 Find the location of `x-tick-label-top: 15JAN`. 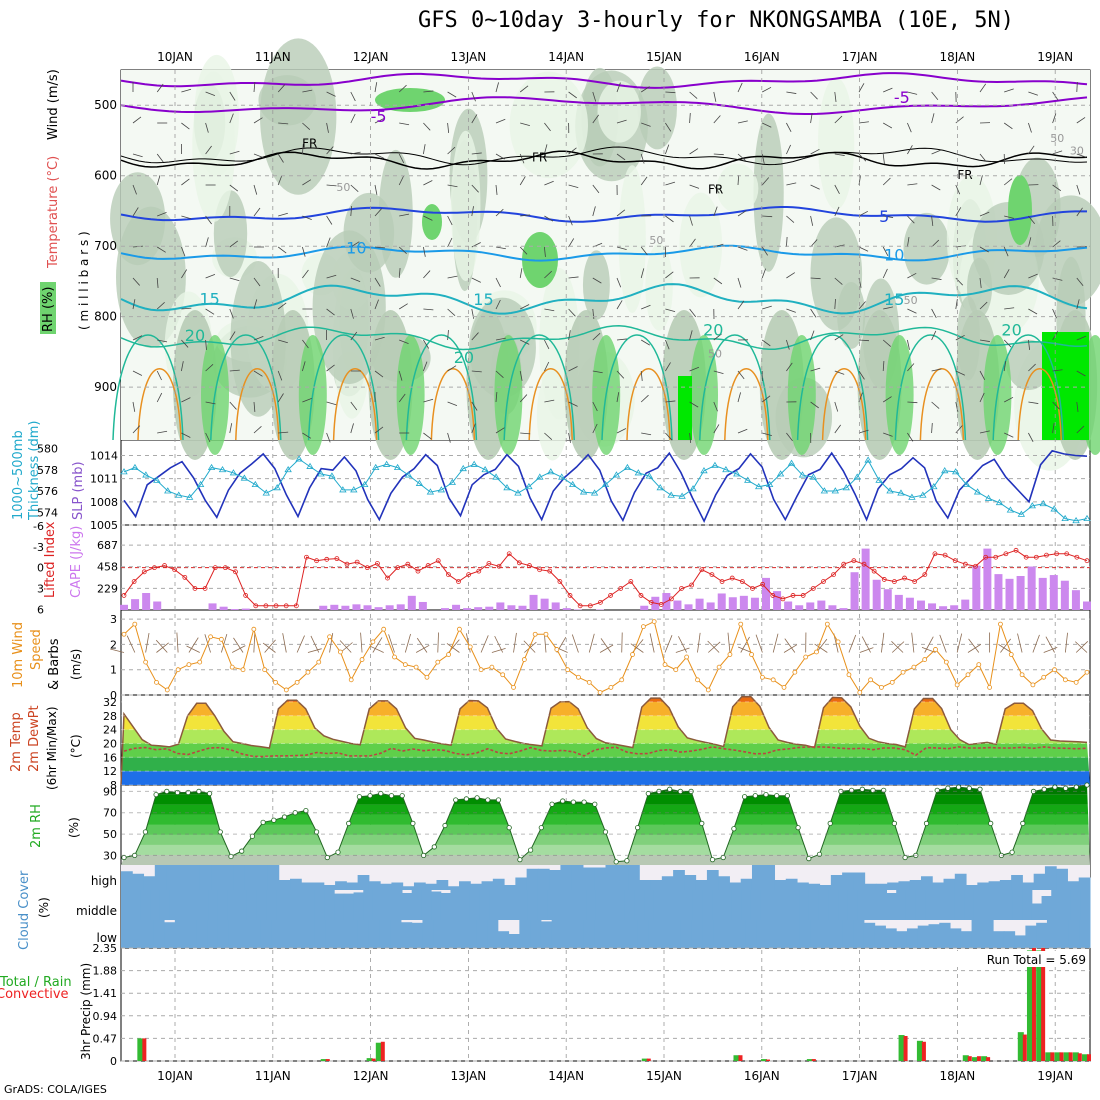

x-tick-label-top: 15JAN is located at coordinates (664, 57).